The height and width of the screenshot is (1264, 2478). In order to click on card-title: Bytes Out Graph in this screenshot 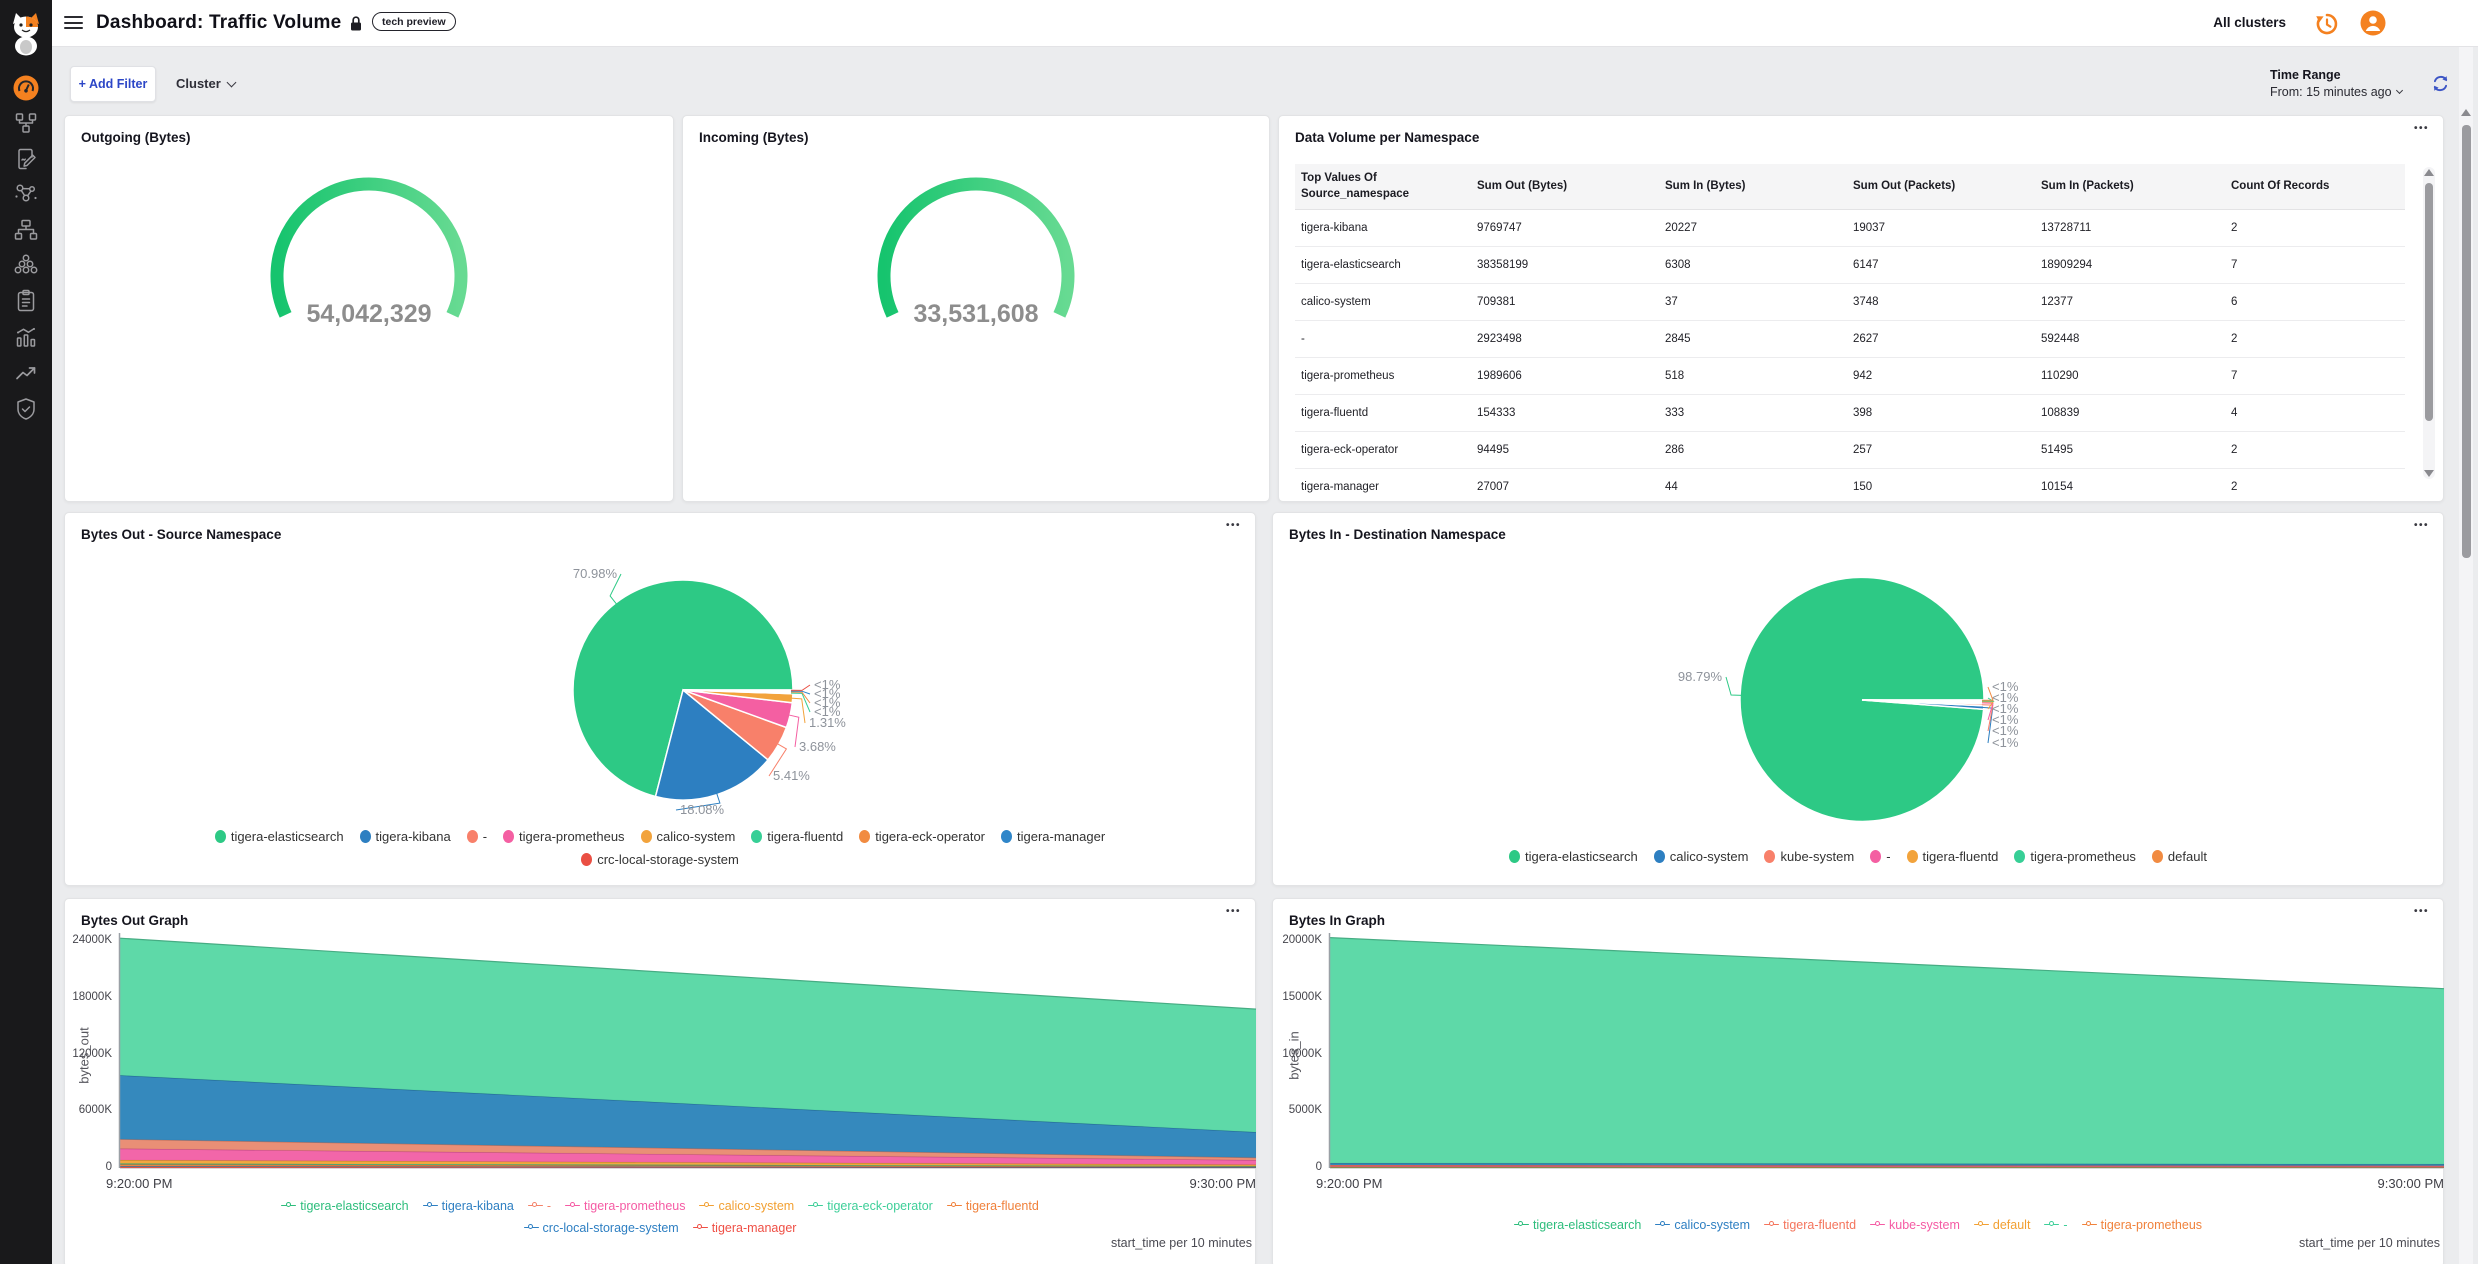, I will do `click(135, 920)`.